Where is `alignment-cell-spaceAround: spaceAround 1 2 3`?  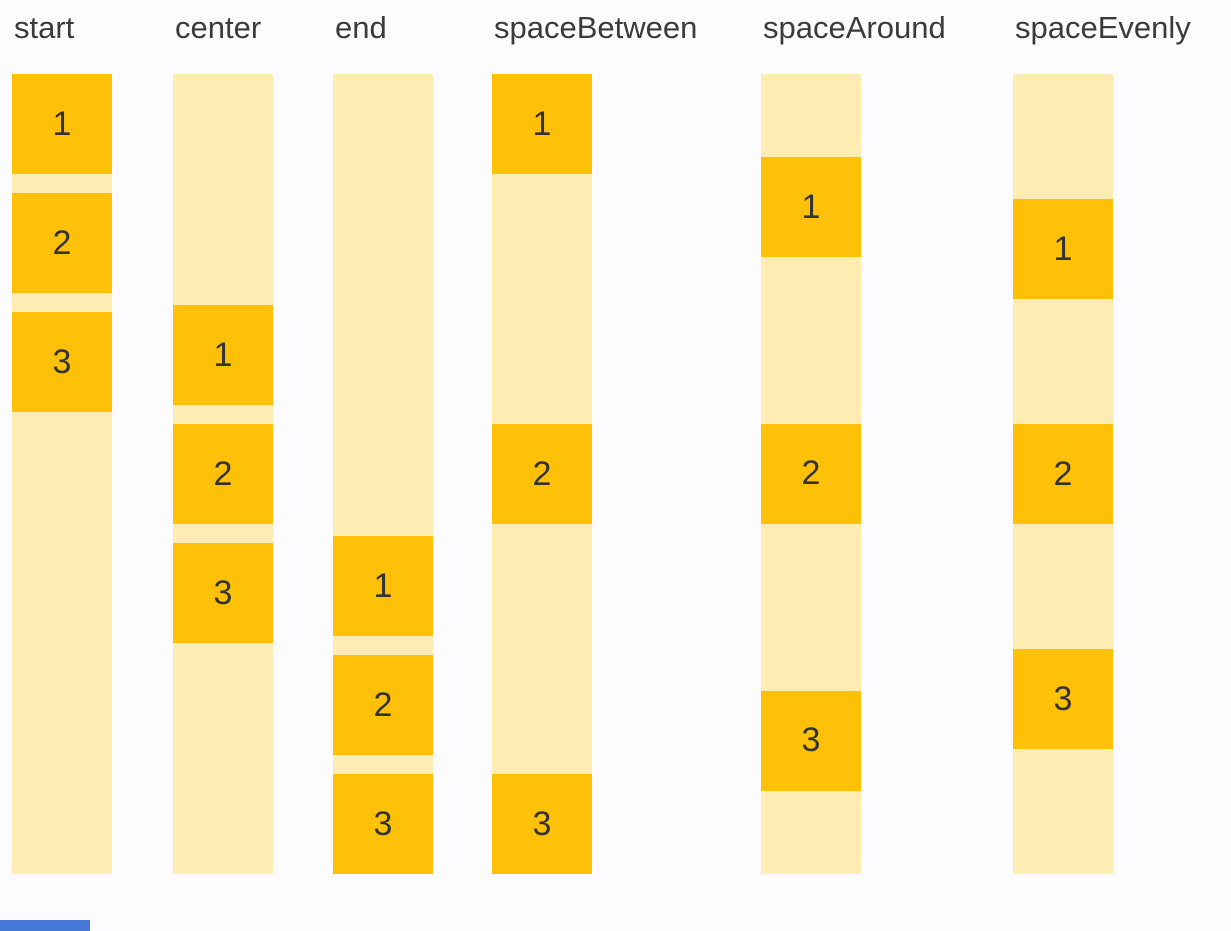 alignment-cell-spaceAround: spaceAround 1 2 3 is located at coordinates (853, 440).